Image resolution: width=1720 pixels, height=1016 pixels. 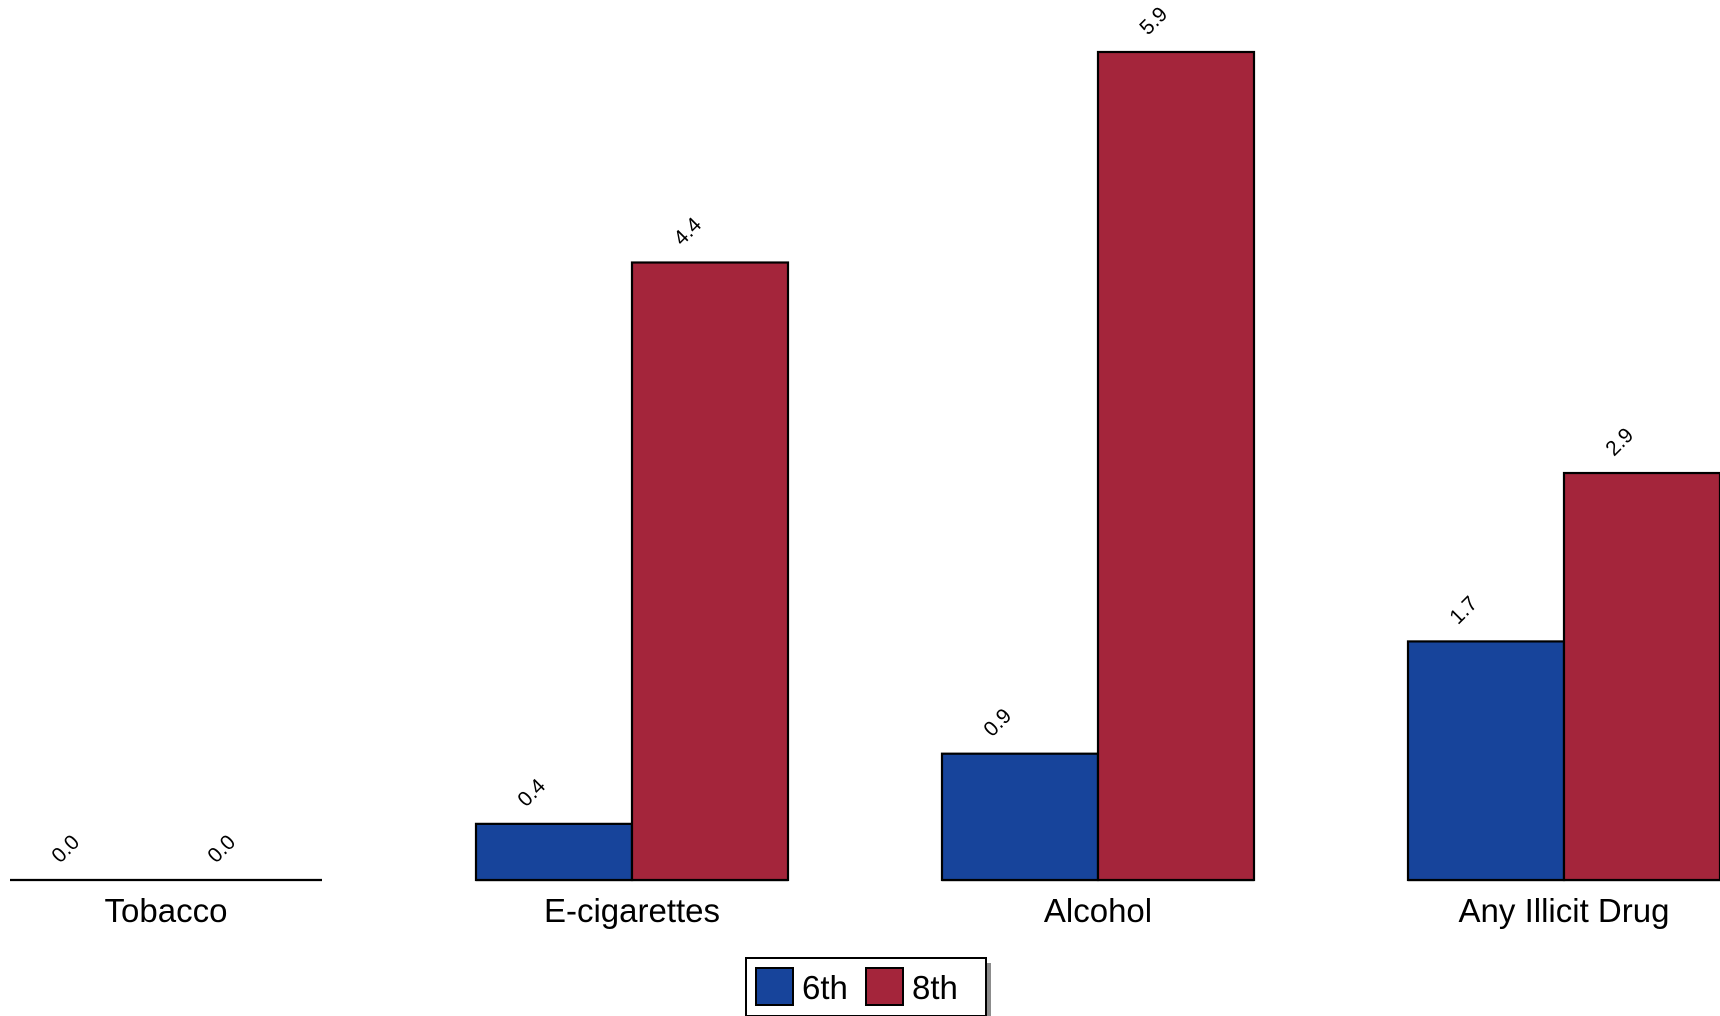 What do you see at coordinates (1020, 817) in the screenshot?
I see `bar-alcohol-6th` at bounding box center [1020, 817].